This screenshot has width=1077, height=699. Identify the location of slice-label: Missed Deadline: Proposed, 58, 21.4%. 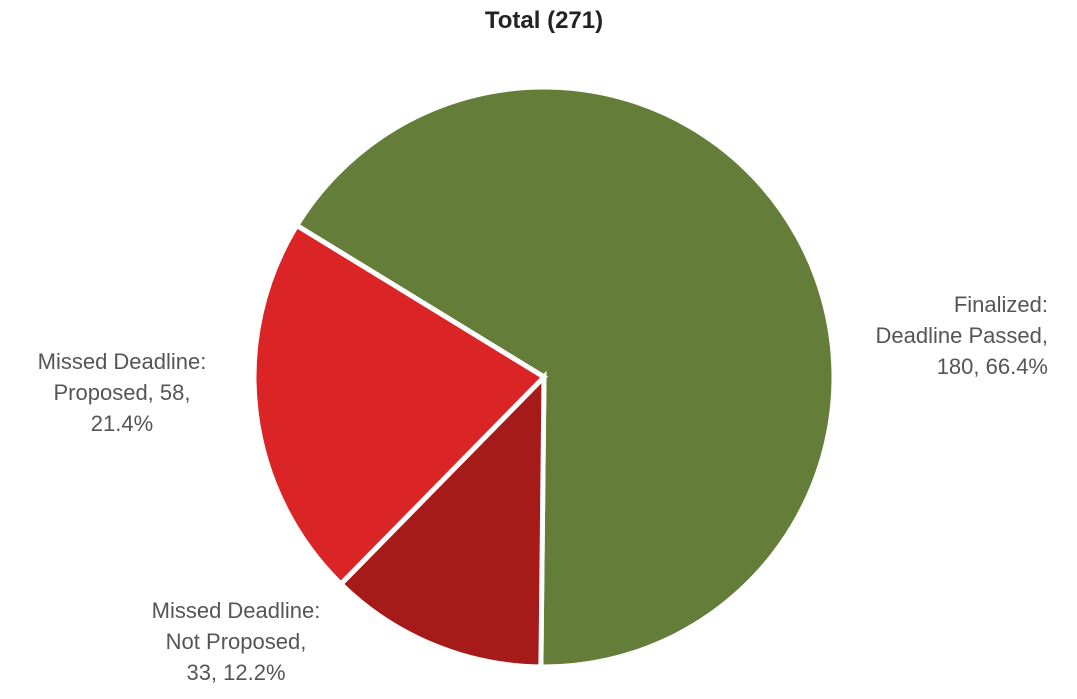
(122, 392).